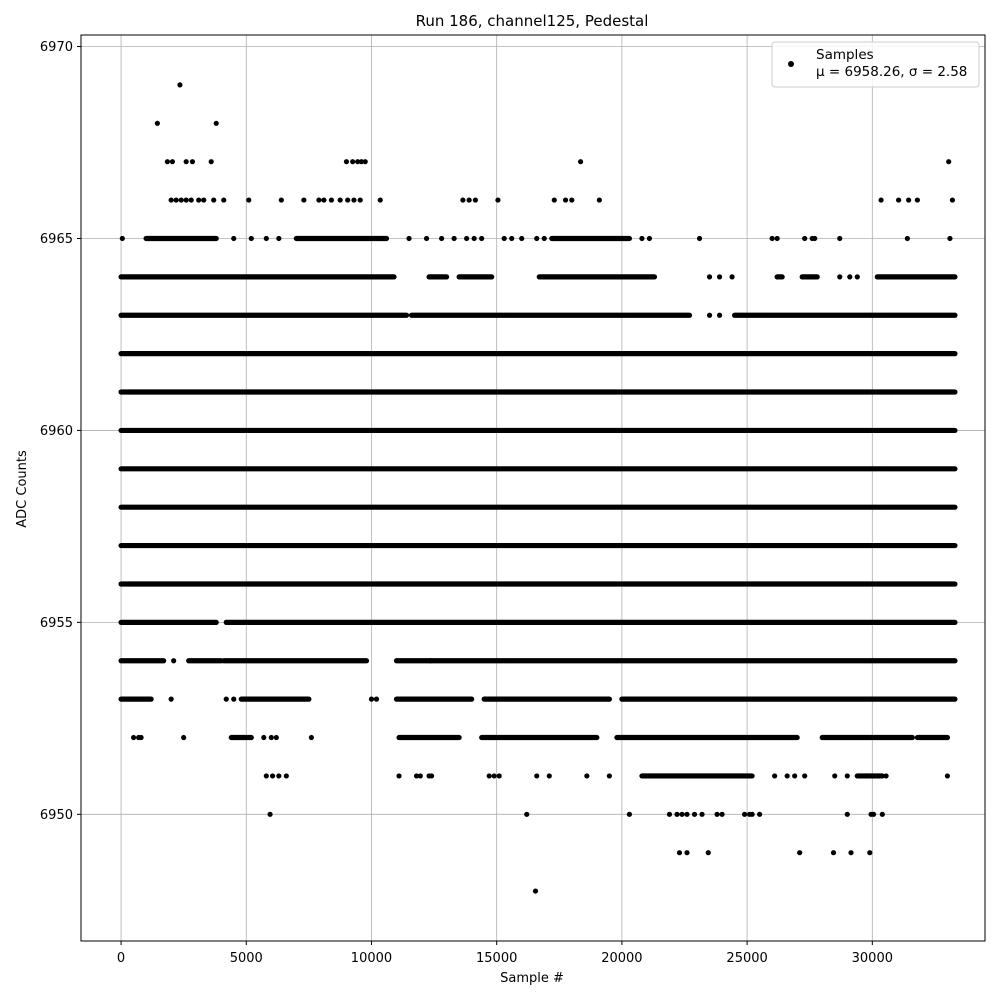 This screenshot has width=1000, height=1000. What do you see at coordinates (56, 47) in the screenshot?
I see `y-tick-label: 6970` at bounding box center [56, 47].